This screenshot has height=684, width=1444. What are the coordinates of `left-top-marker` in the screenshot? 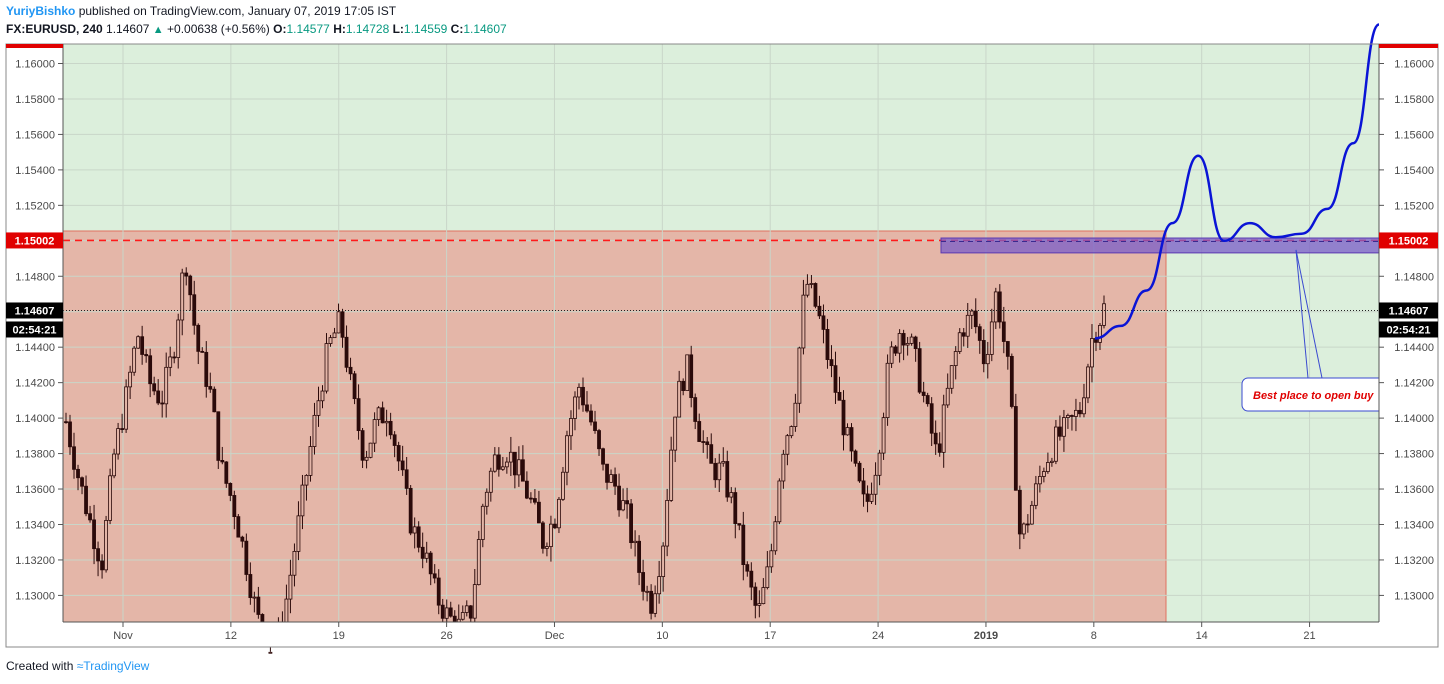 It's located at (34, 46).